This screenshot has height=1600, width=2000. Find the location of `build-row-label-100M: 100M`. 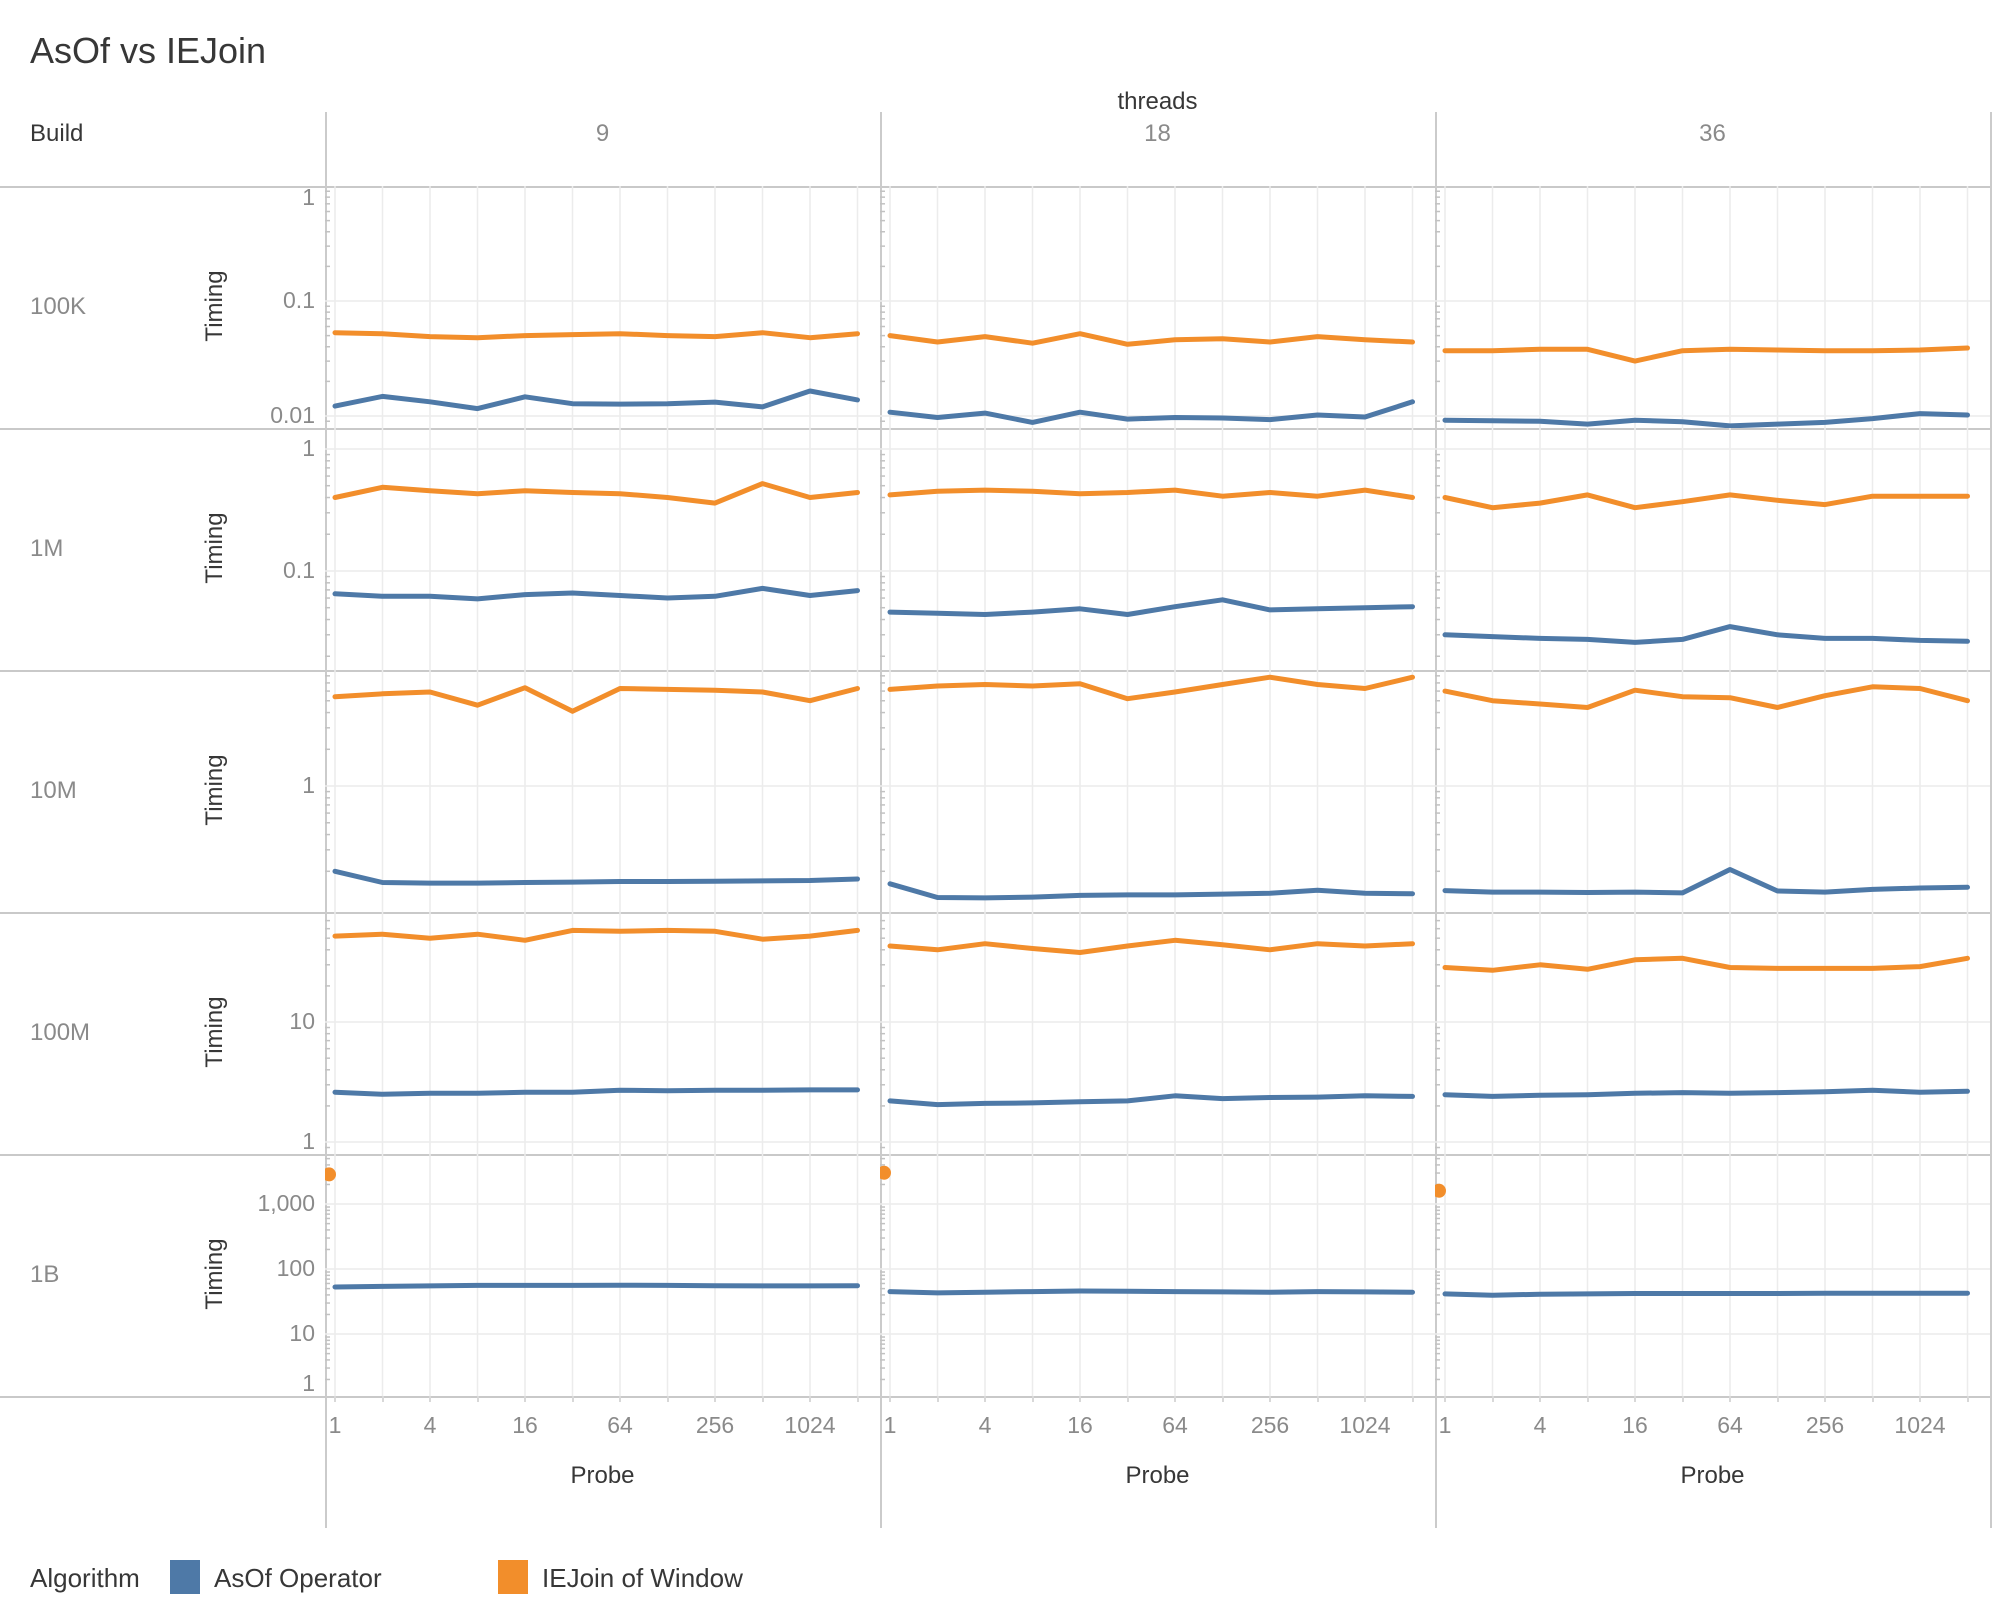

build-row-label-100M: 100M is located at coordinates (60, 1032).